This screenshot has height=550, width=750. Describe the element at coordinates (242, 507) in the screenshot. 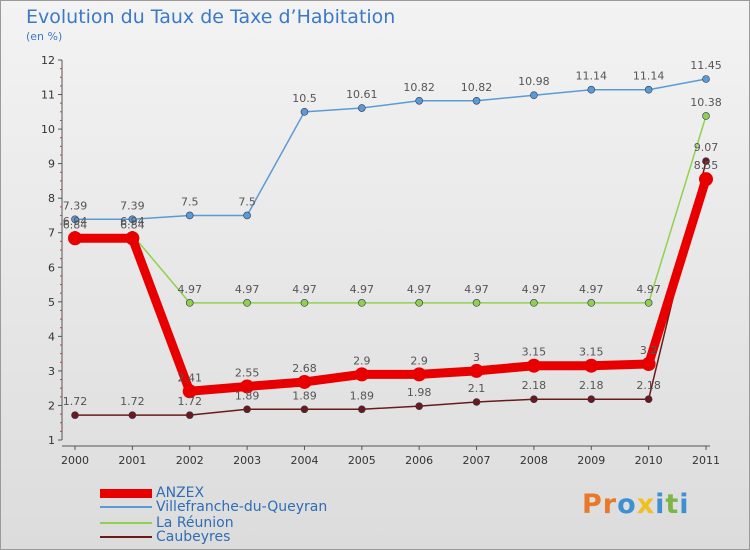

I see `legend-label: Villefranche-du-Queyran` at that location.